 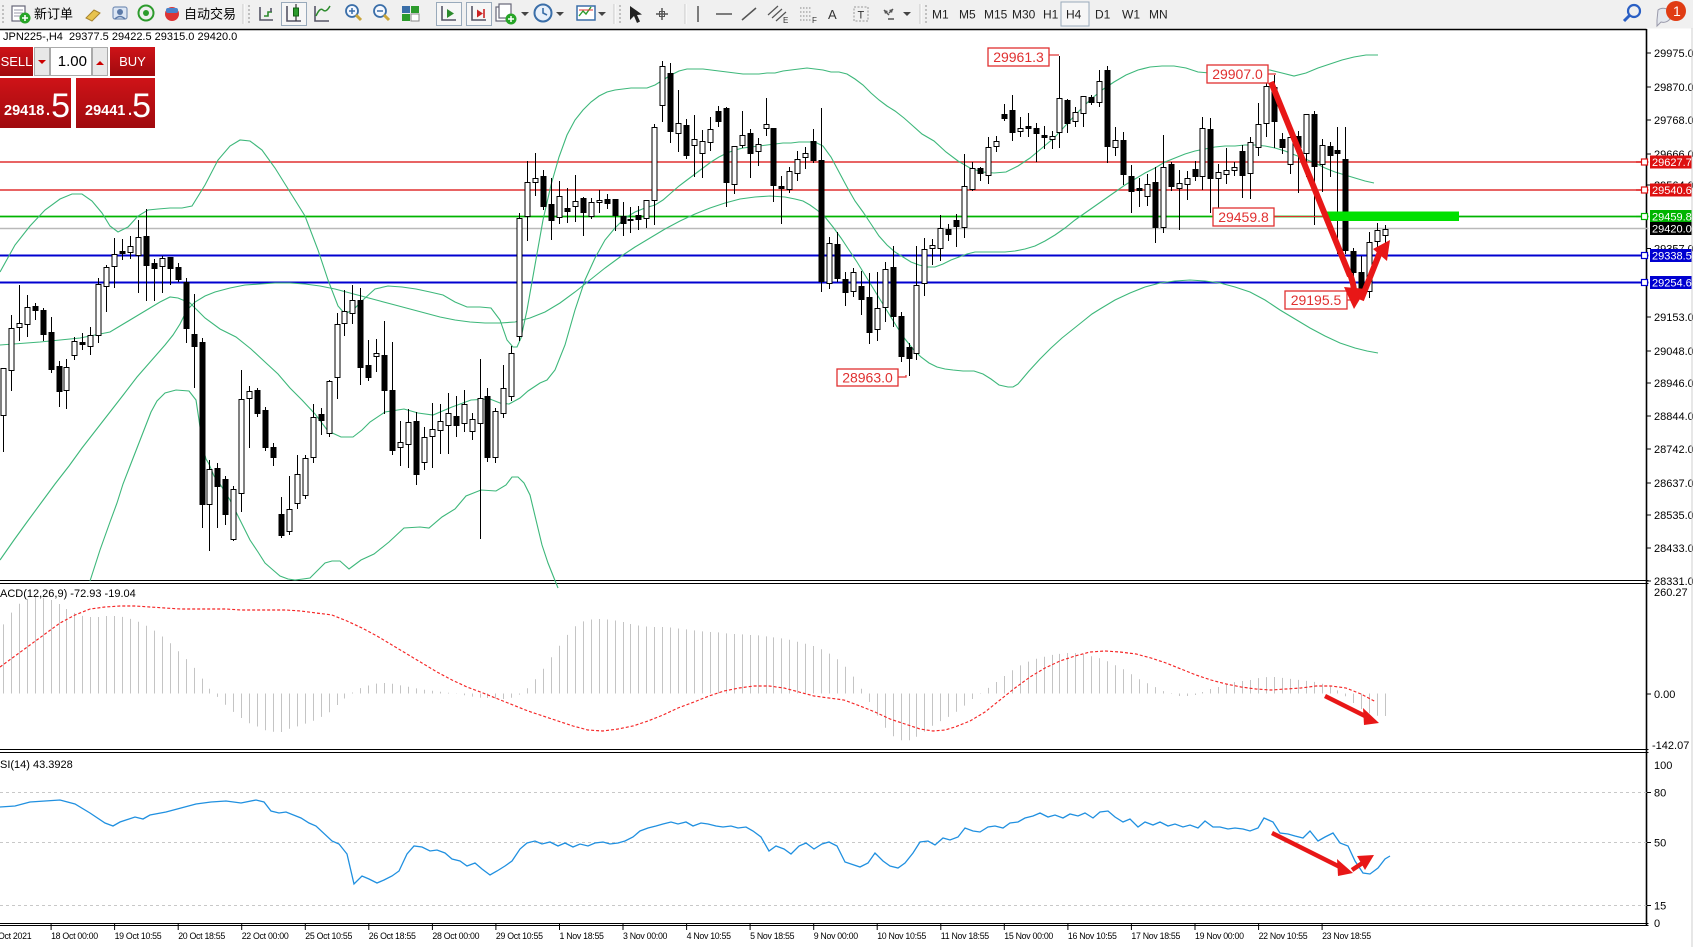 What do you see at coordinates (16, 936) in the screenshot?
I see `svg-text: Oct 2021` at bounding box center [16, 936].